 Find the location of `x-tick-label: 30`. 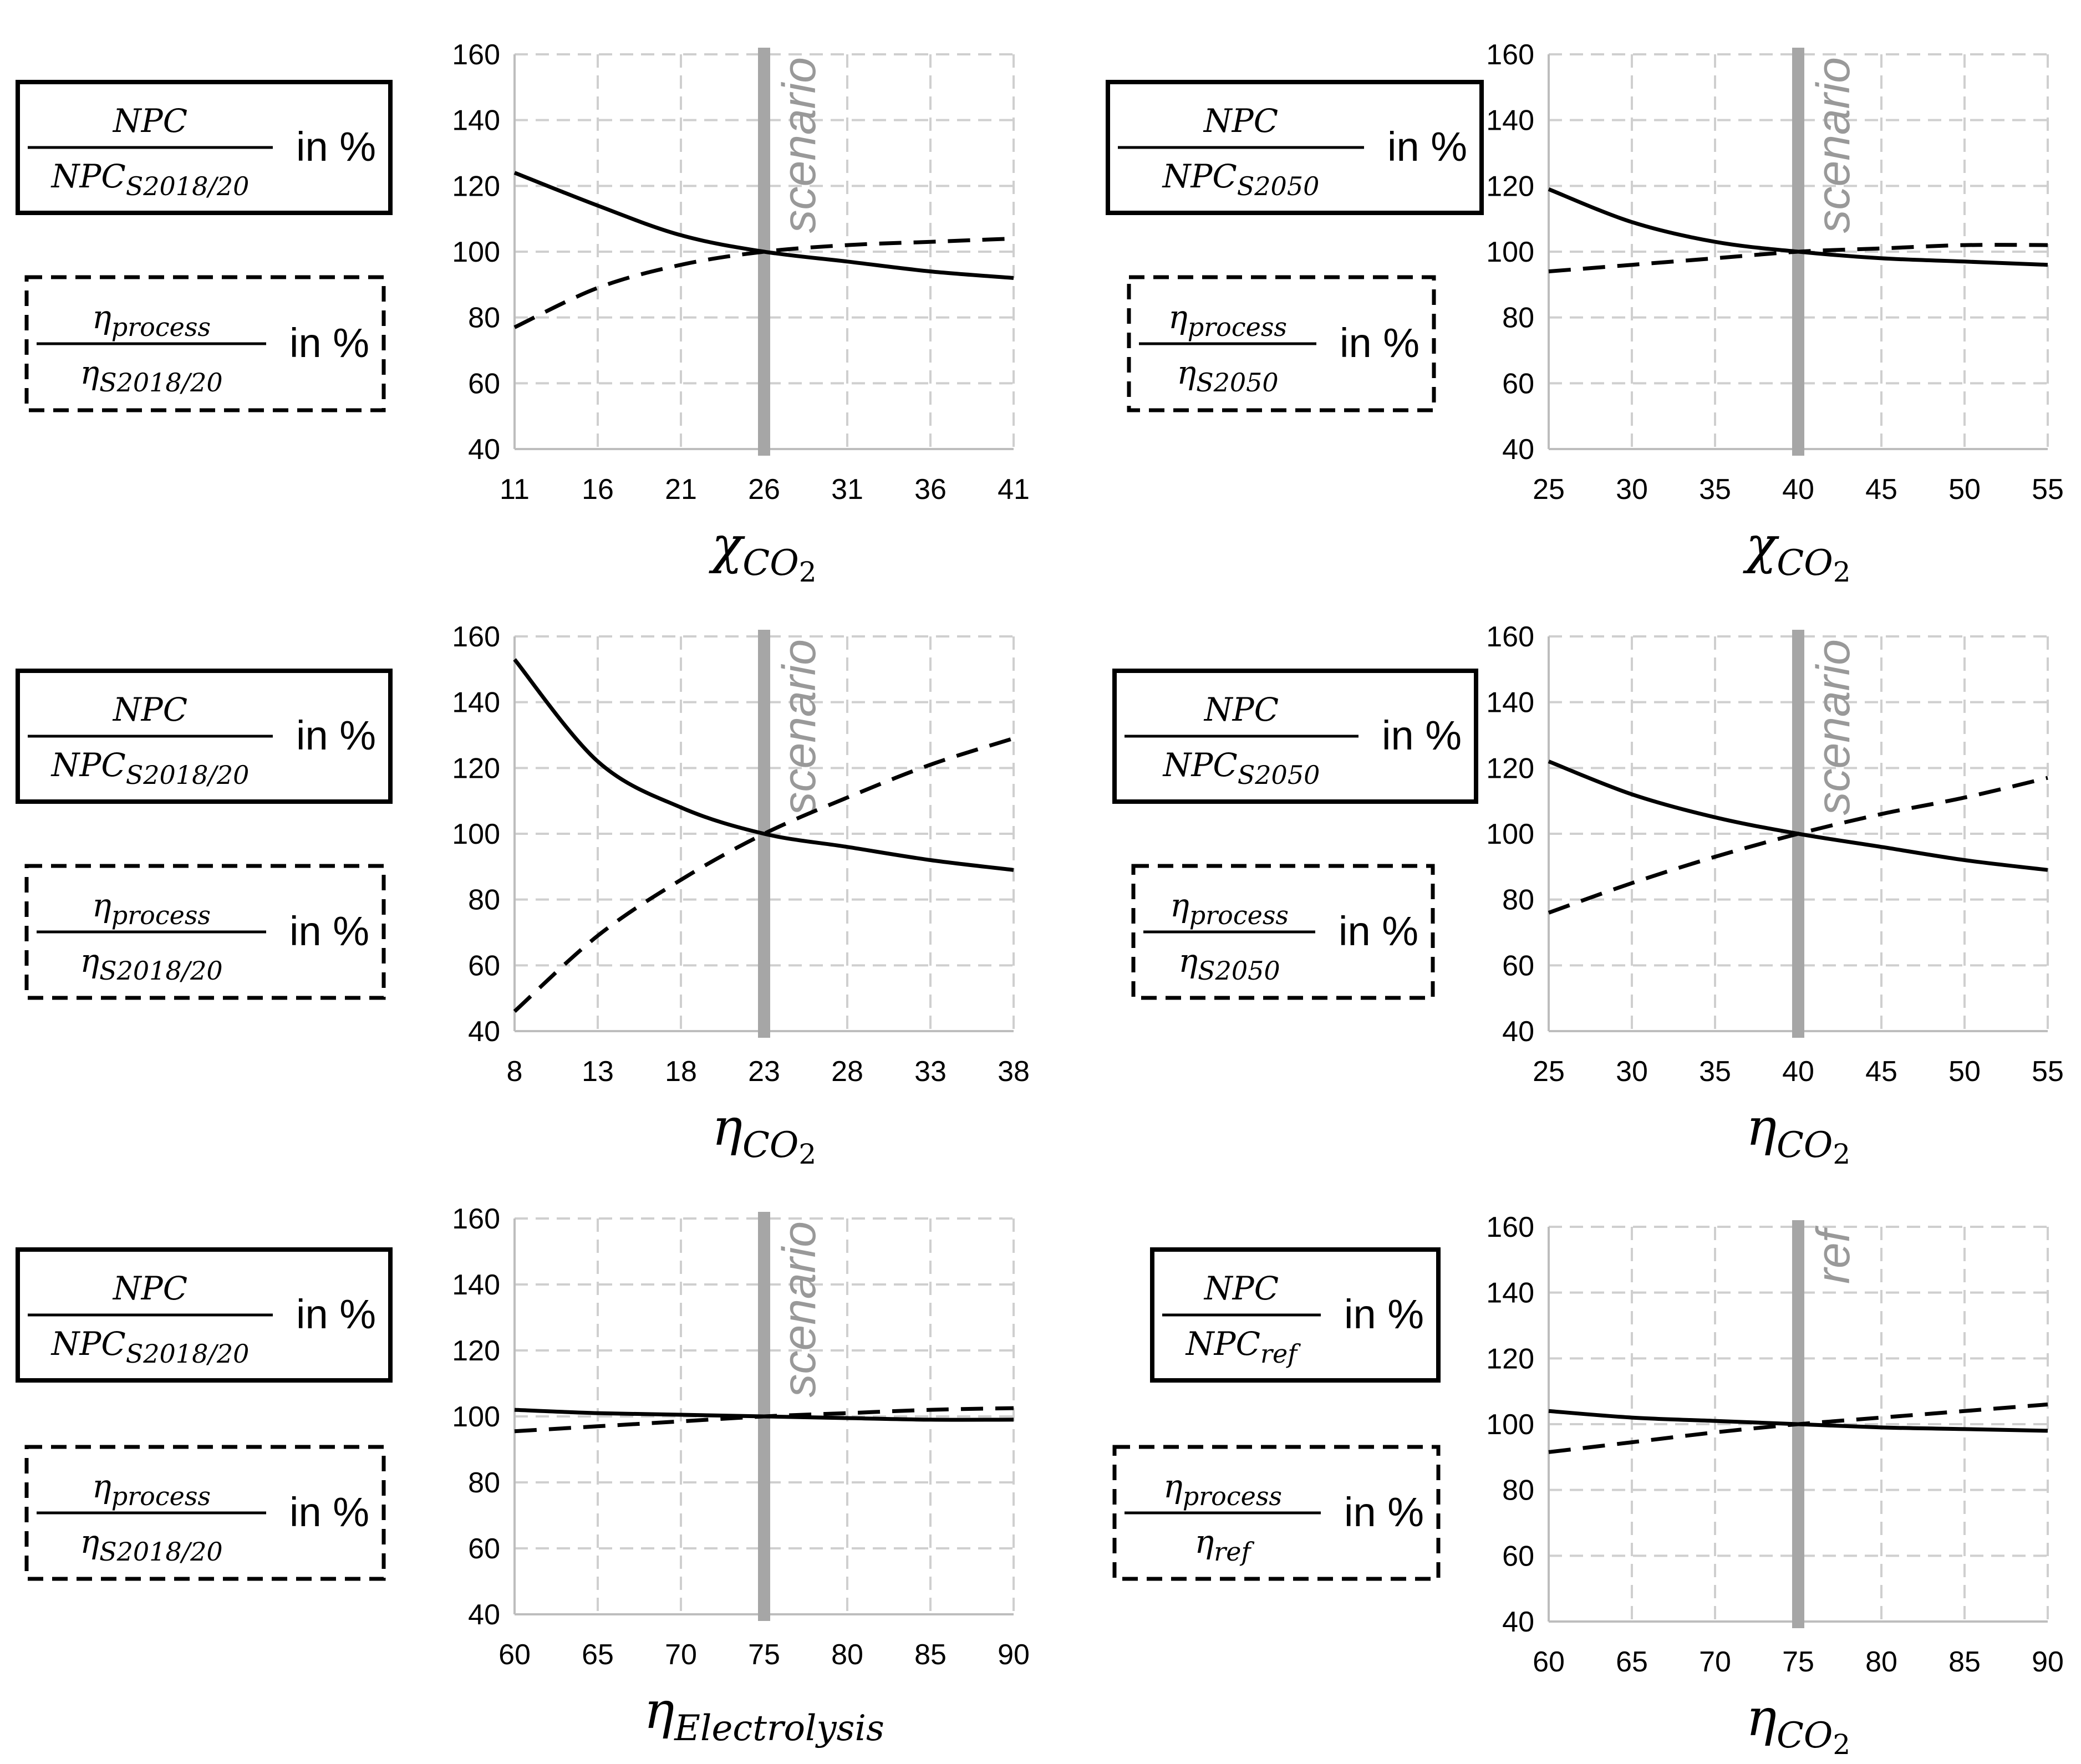

x-tick-label: 30 is located at coordinates (1632, 1072).